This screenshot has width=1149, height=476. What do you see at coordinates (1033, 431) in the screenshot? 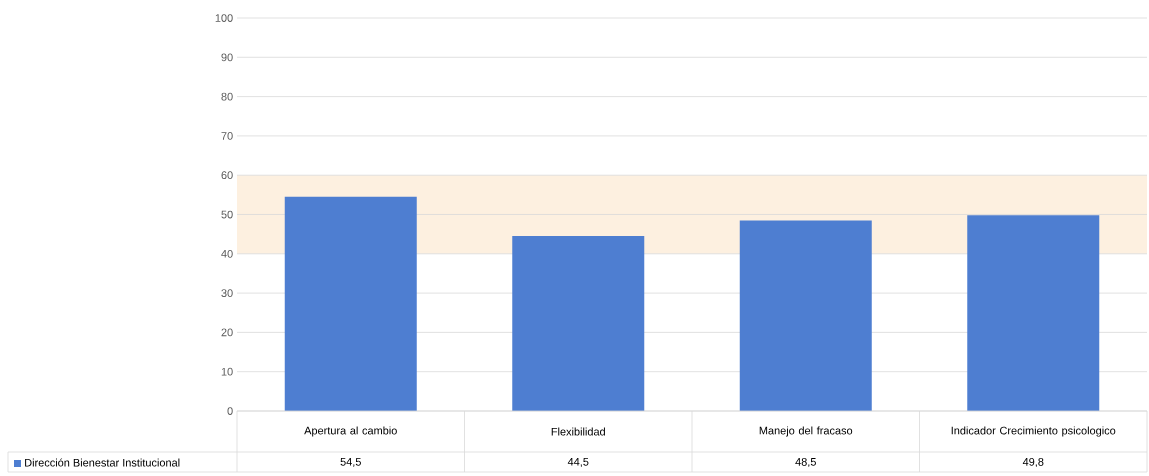
I see `x-tick-label: Indicador Crecimiento psicologico` at bounding box center [1033, 431].